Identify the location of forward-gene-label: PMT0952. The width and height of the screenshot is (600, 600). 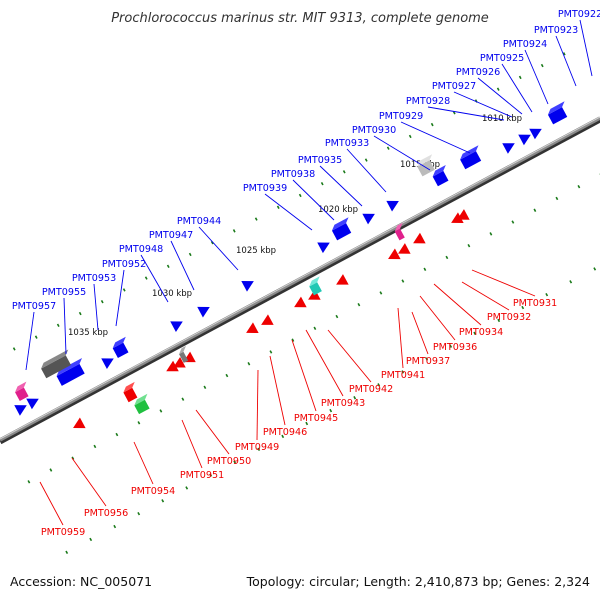
(124, 264).